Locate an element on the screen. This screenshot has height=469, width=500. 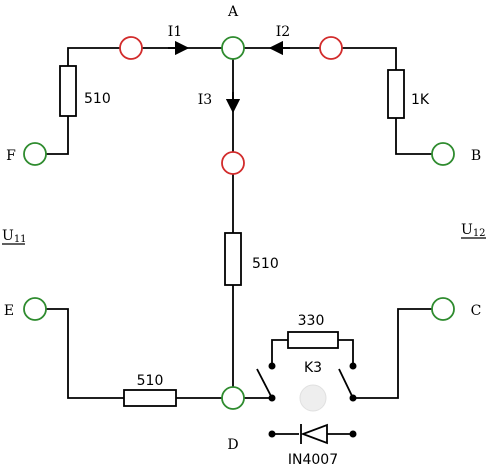
terminal-d is located at coordinates (233, 398).